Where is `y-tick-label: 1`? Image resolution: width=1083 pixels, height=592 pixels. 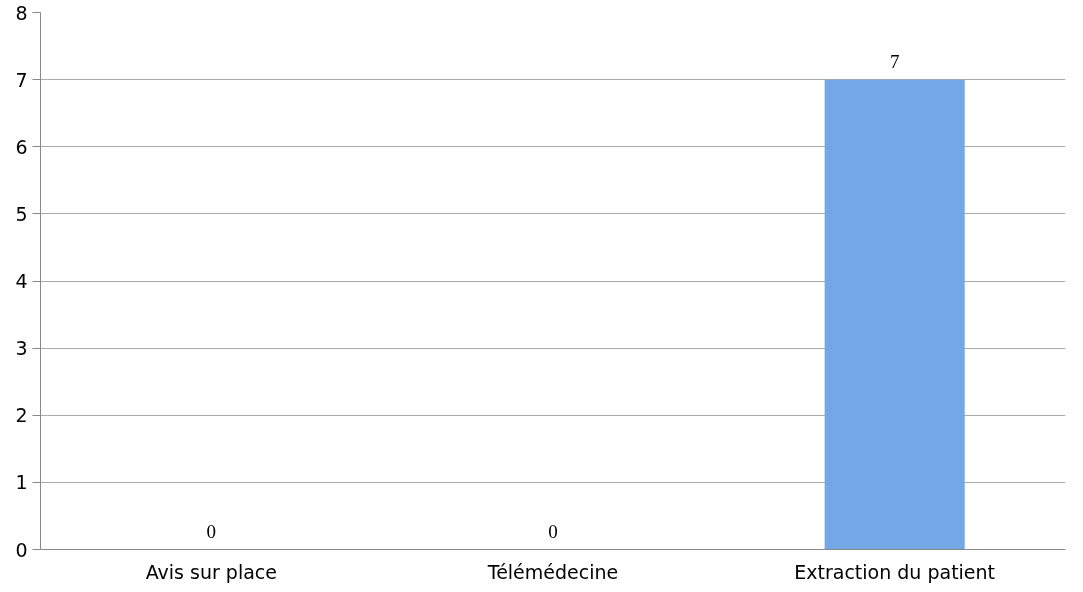 y-tick-label: 1 is located at coordinates (21, 482).